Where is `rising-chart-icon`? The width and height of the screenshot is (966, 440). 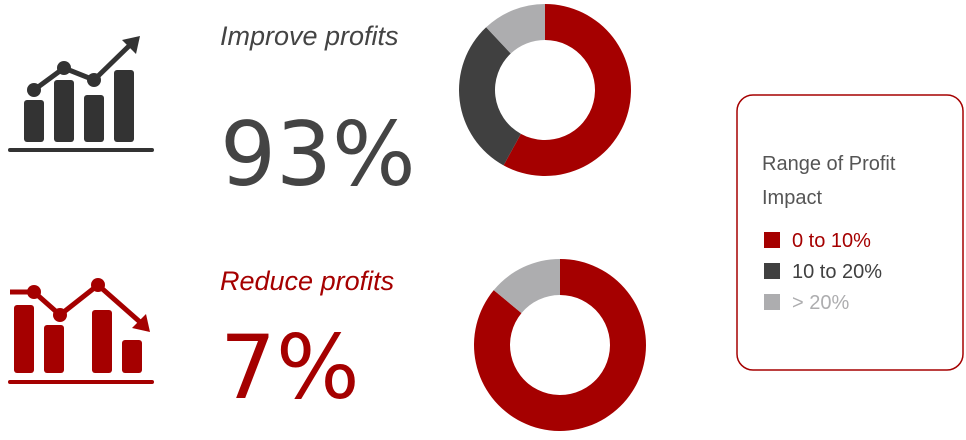 rising-chart-icon is located at coordinates (81, 94).